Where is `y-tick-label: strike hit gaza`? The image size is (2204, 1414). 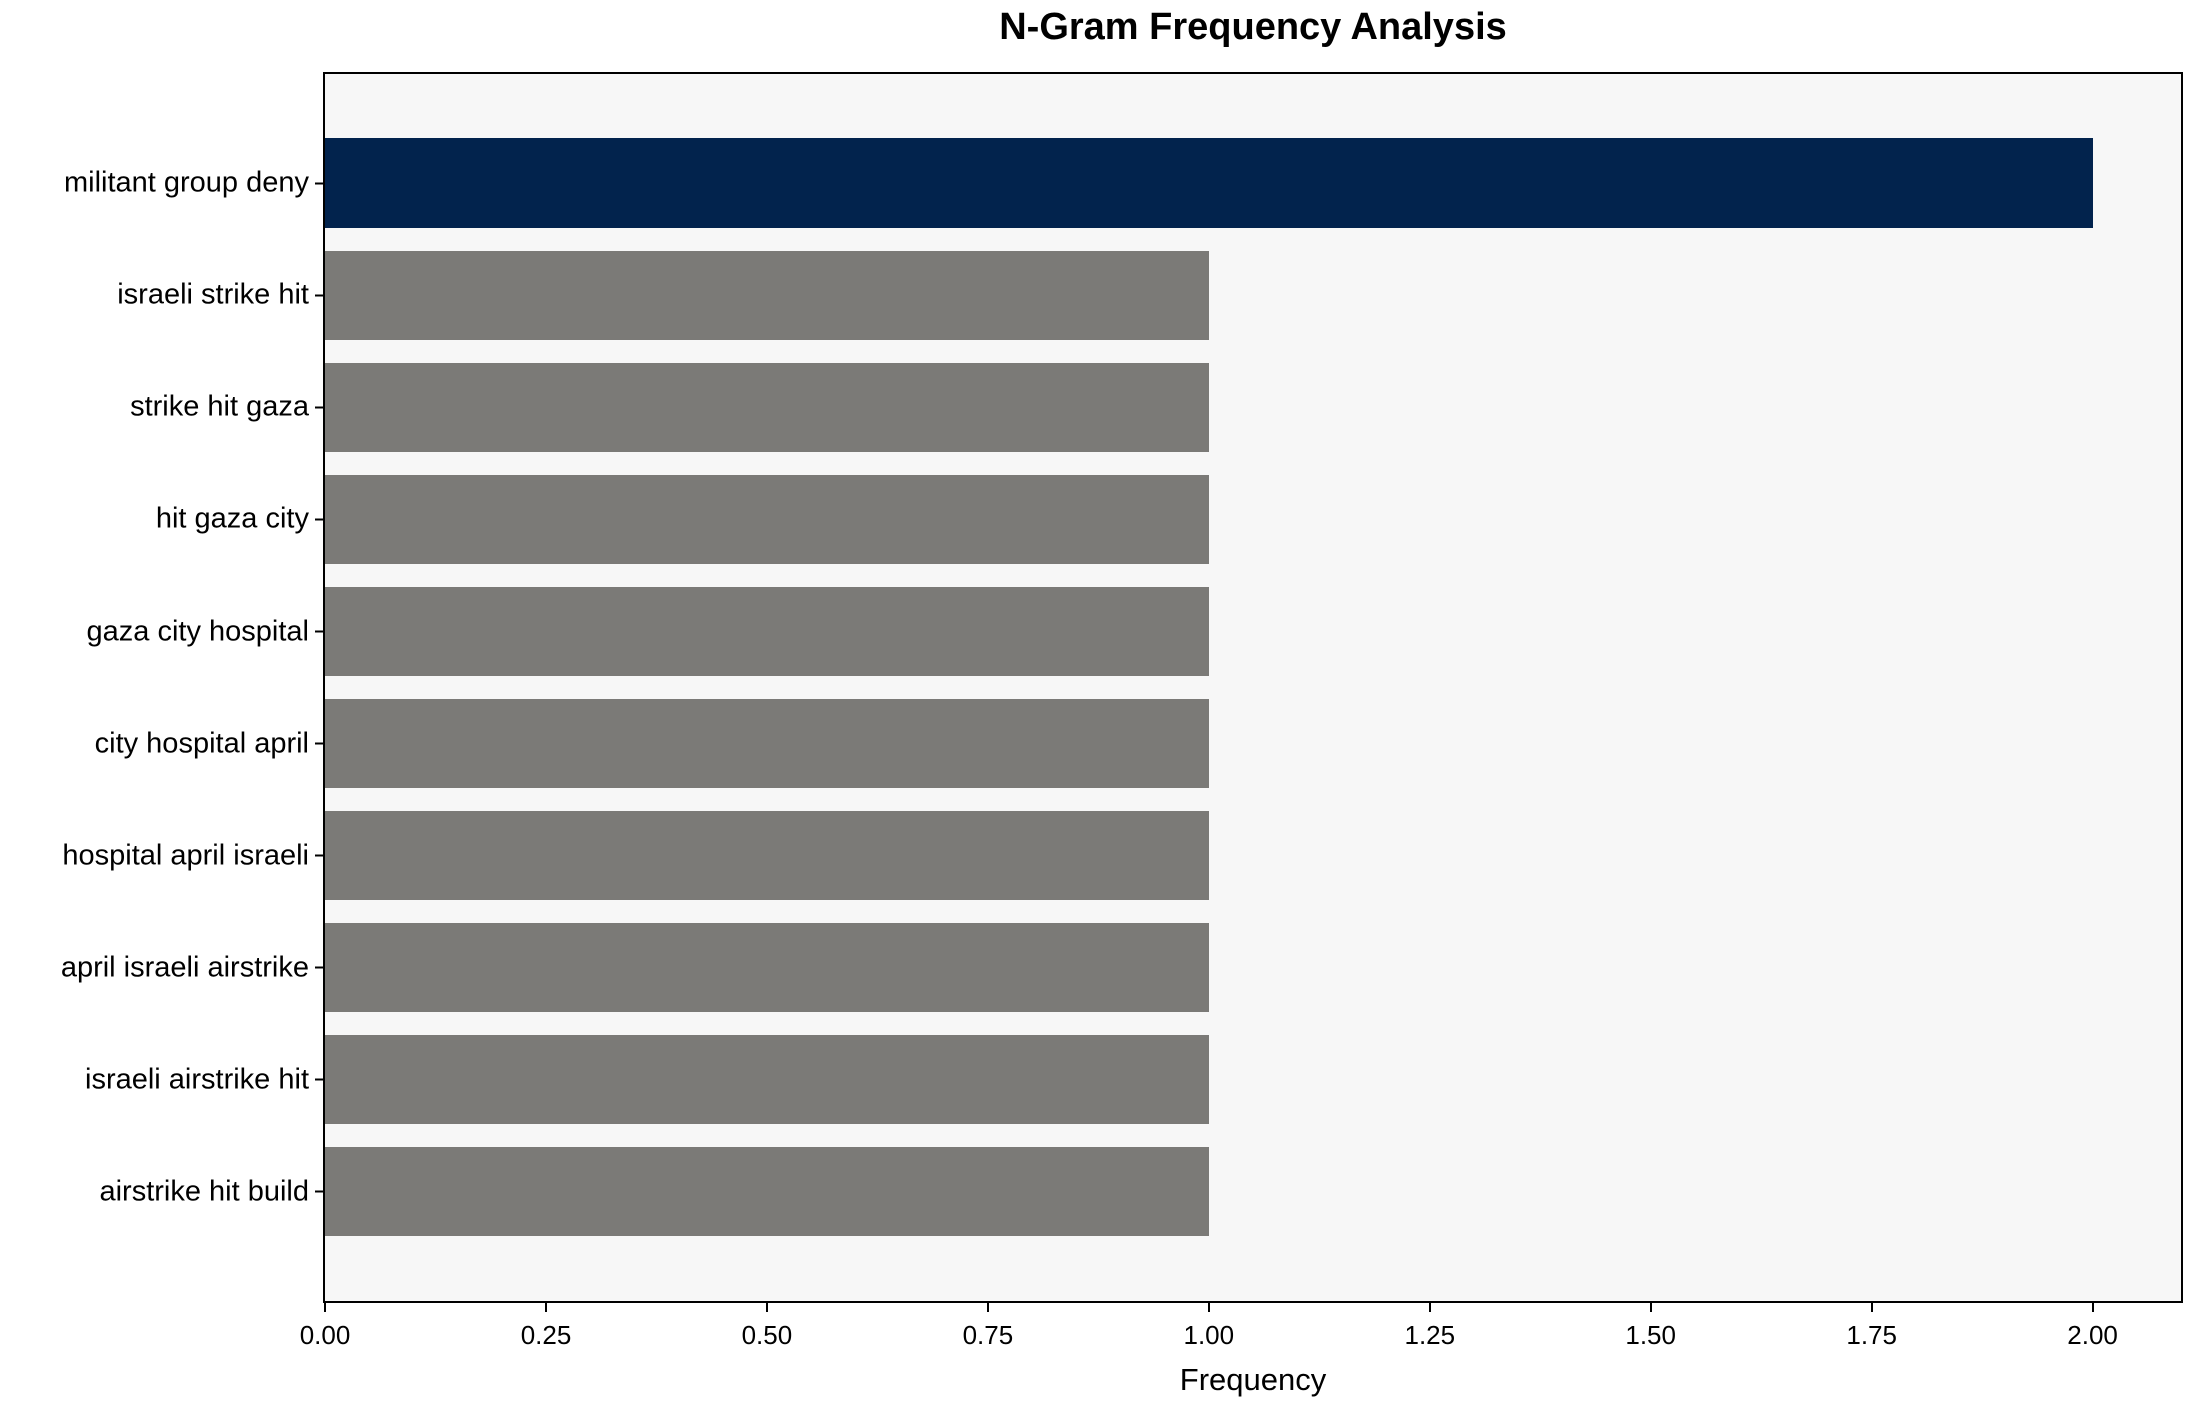 y-tick-label: strike hit gaza is located at coordinates (219, 406).